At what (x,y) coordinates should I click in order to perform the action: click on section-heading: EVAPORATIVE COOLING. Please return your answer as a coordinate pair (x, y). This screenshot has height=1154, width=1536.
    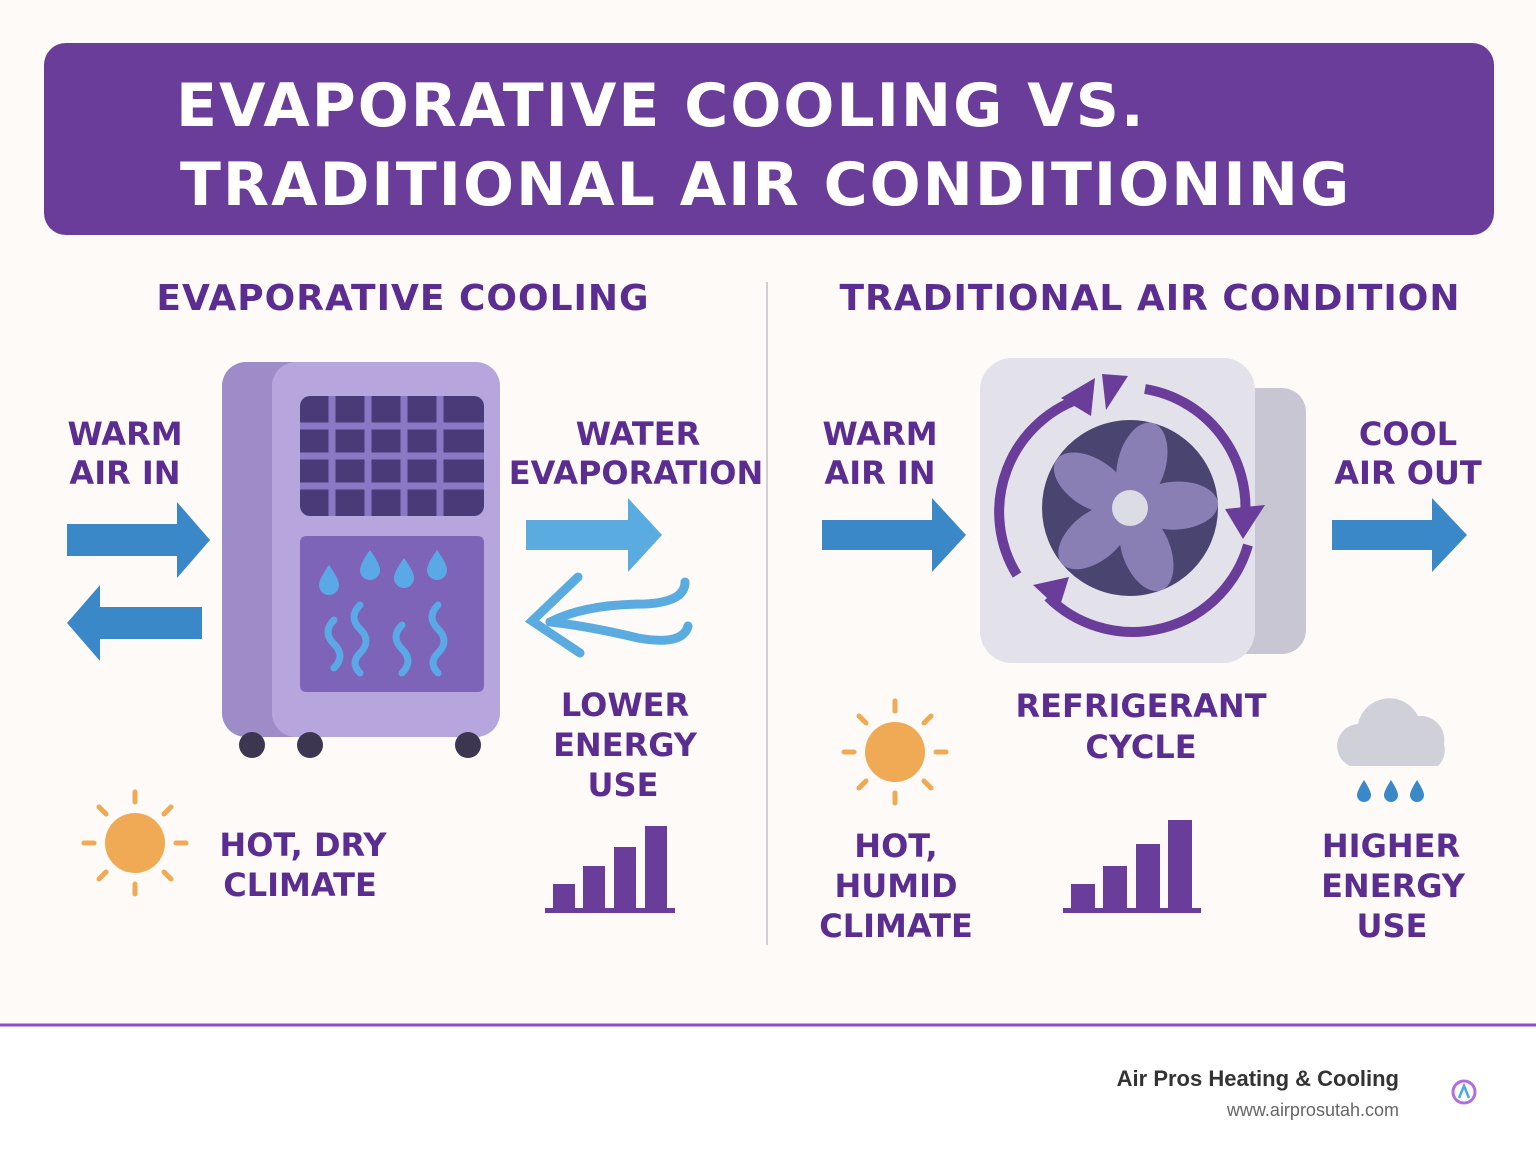
    Looking at the image, I should click on (402, 298).